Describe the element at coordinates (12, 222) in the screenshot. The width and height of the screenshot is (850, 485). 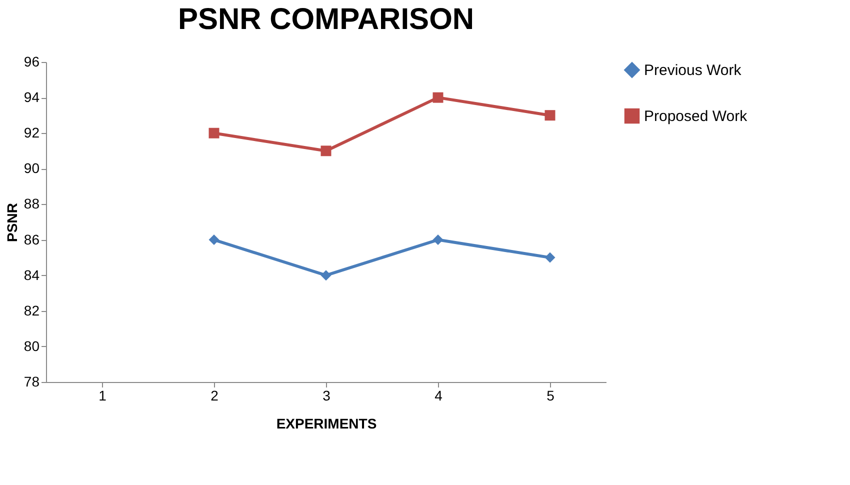
I see `y-axis-title: PSNR` at that location.